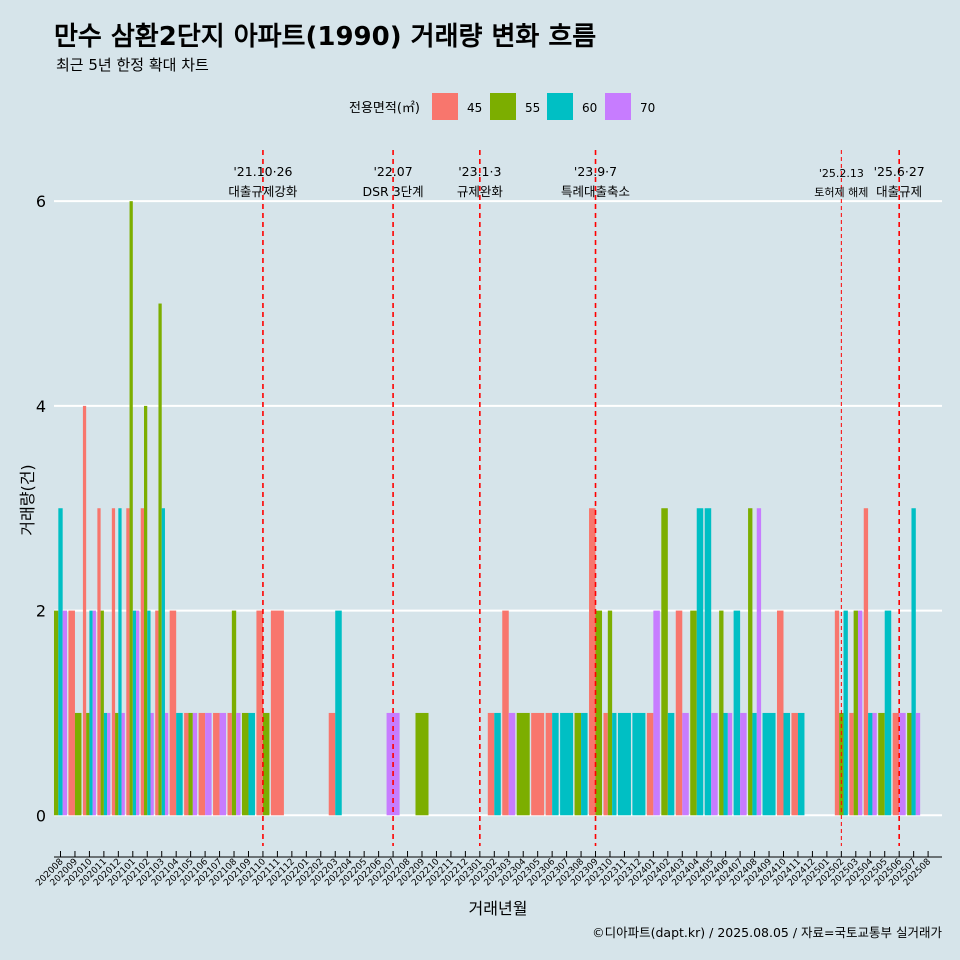  Describe the element at coordinates (41, 406) in the screenshot. I see `y-tick-label-4: 4` at that location.